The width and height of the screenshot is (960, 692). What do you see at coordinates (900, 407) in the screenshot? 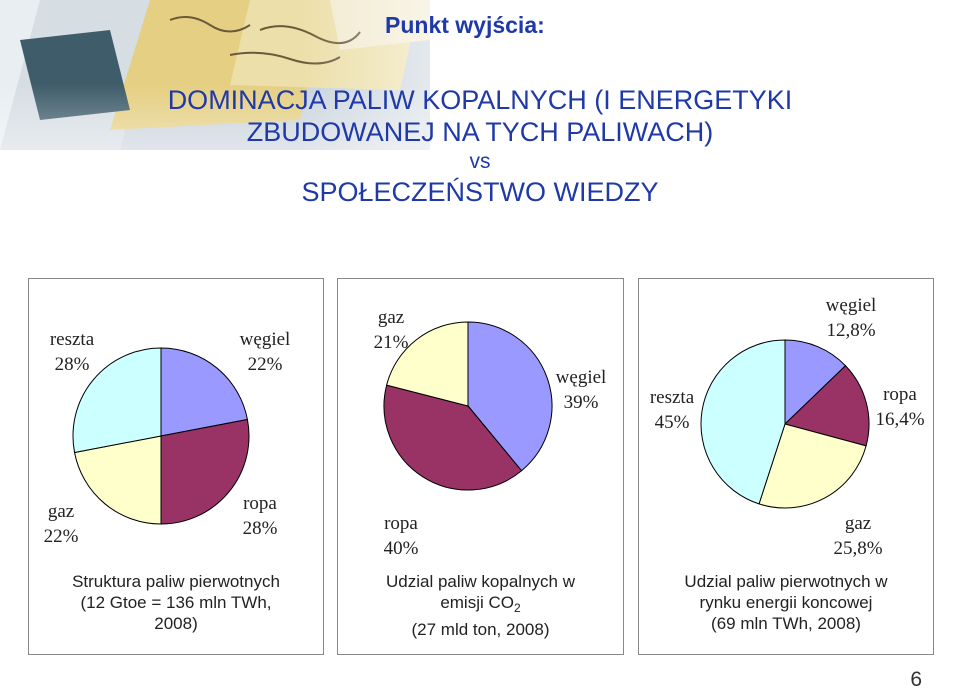
I see `slice-label-ropa: ropa 16,4%` at bounding box center [900, 407].